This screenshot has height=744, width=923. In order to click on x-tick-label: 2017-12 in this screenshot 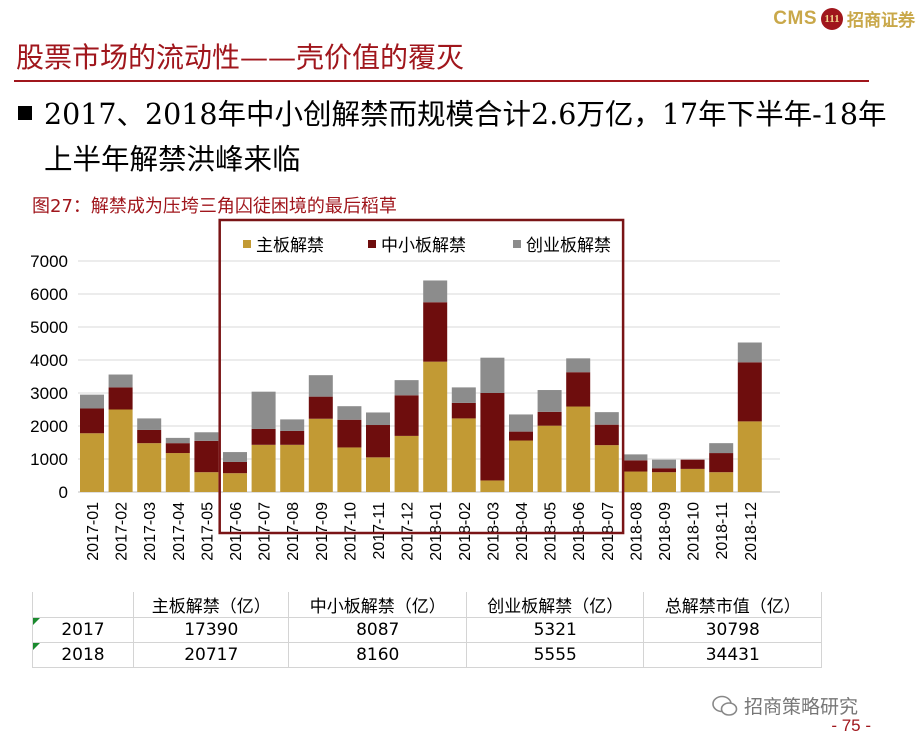, I will do `click(408, 531)`.